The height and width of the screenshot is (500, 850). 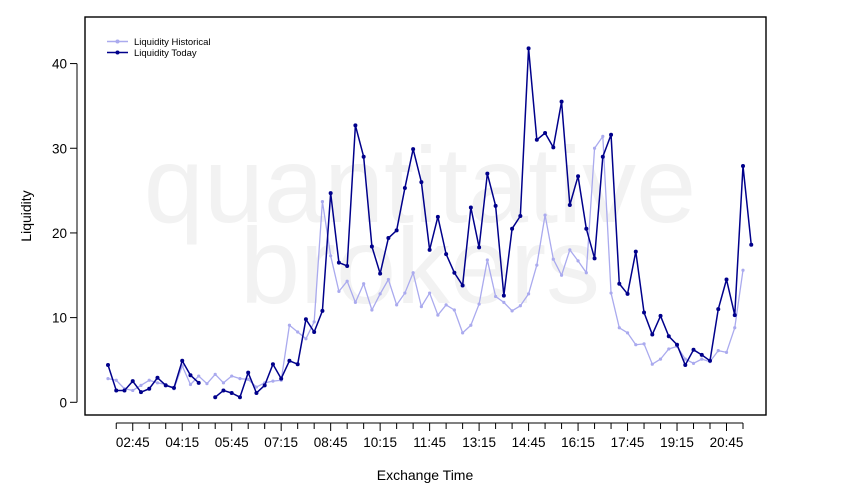 What do you see at coordinates (26, 215) in the screenshot?
I see `y-axis-title: Liquidity` at bounding box center [26, 215].